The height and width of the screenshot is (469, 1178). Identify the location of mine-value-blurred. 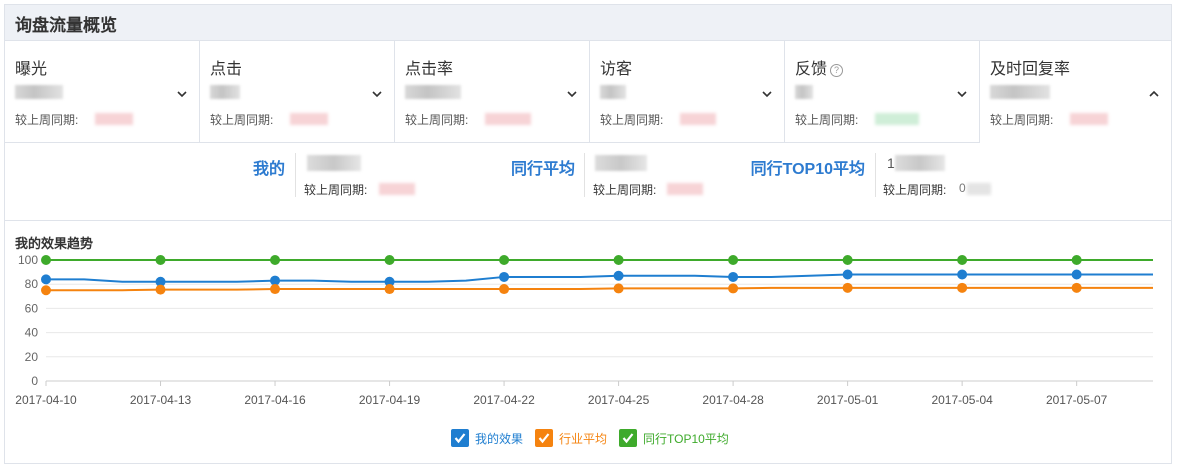
(334, 163).